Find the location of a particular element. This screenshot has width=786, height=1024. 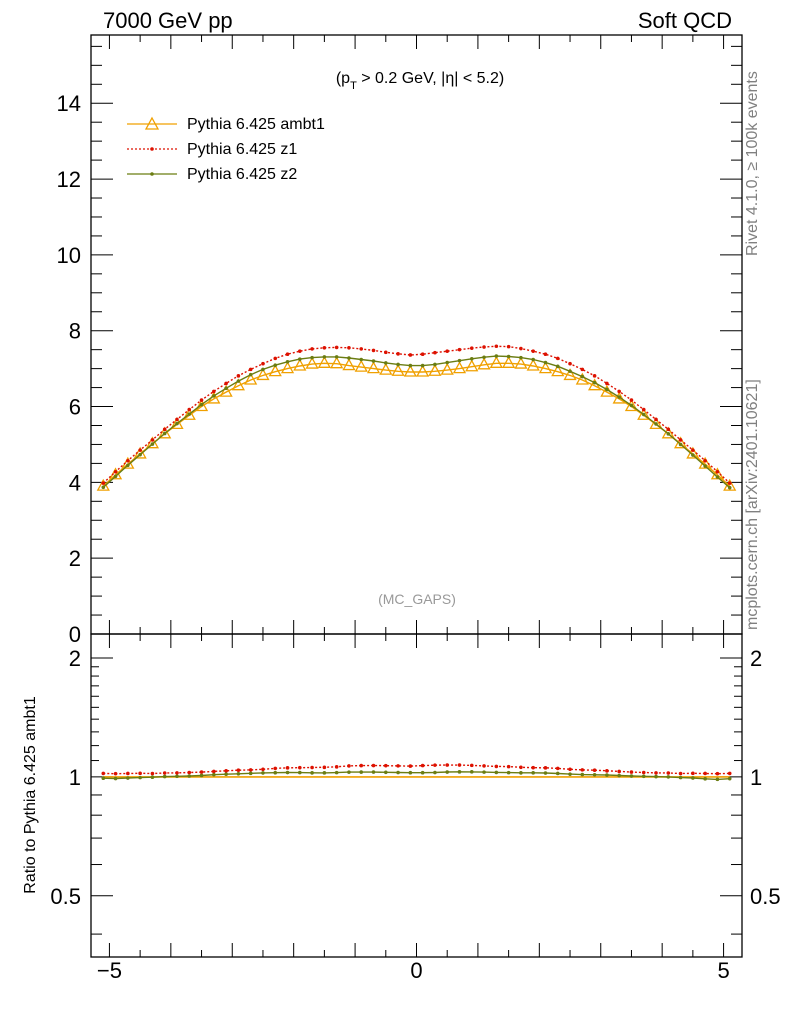

y-tick-label: 14 is located at coordinates (69, 103).